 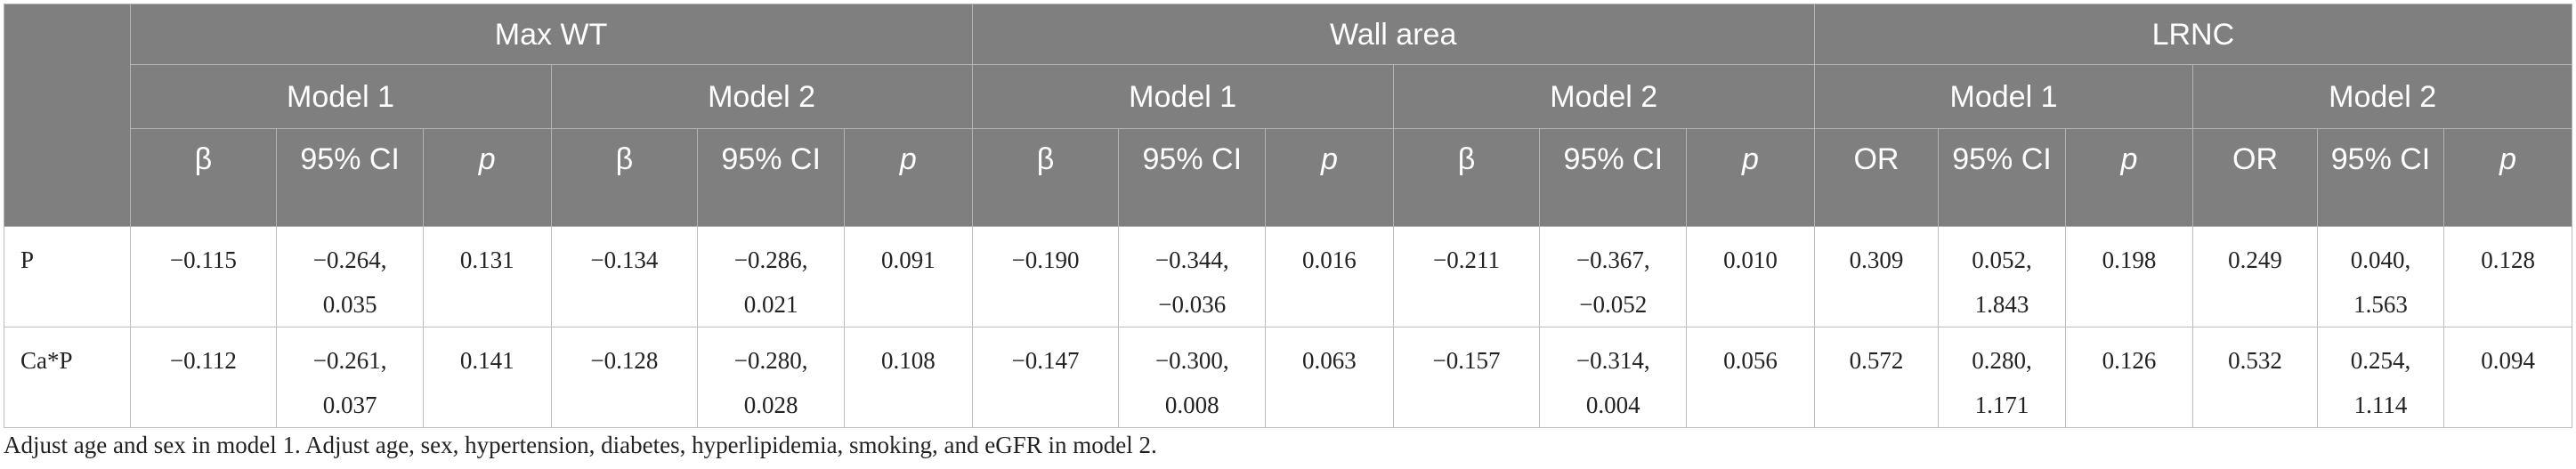 What do you see at coordinates (1876, 377) in the screenshot?
I see `table-cell: 0.572` at bounding box center [1876, 377].